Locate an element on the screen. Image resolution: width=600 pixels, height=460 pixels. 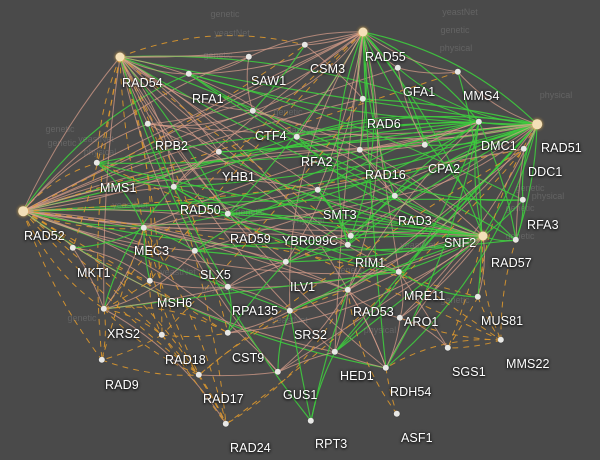
node-rad6 is located at coordinates (363, 99).